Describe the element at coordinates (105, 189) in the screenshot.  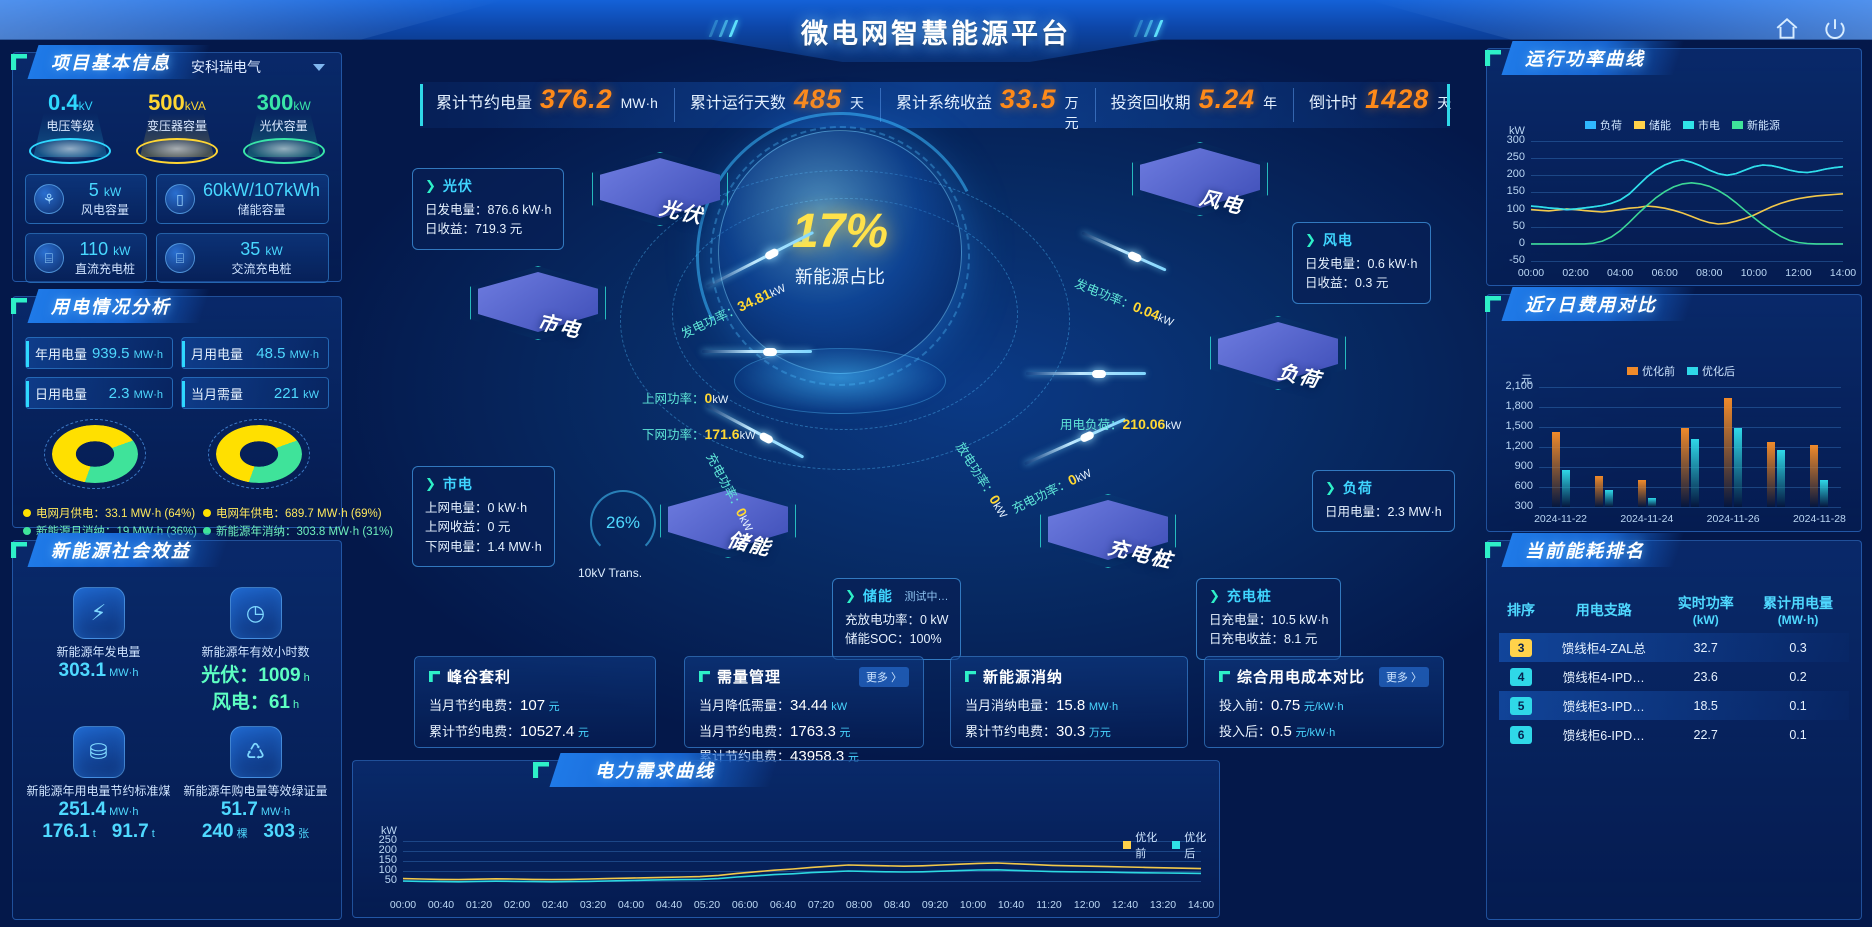
I see `cap-value: 5 kW` at that location.